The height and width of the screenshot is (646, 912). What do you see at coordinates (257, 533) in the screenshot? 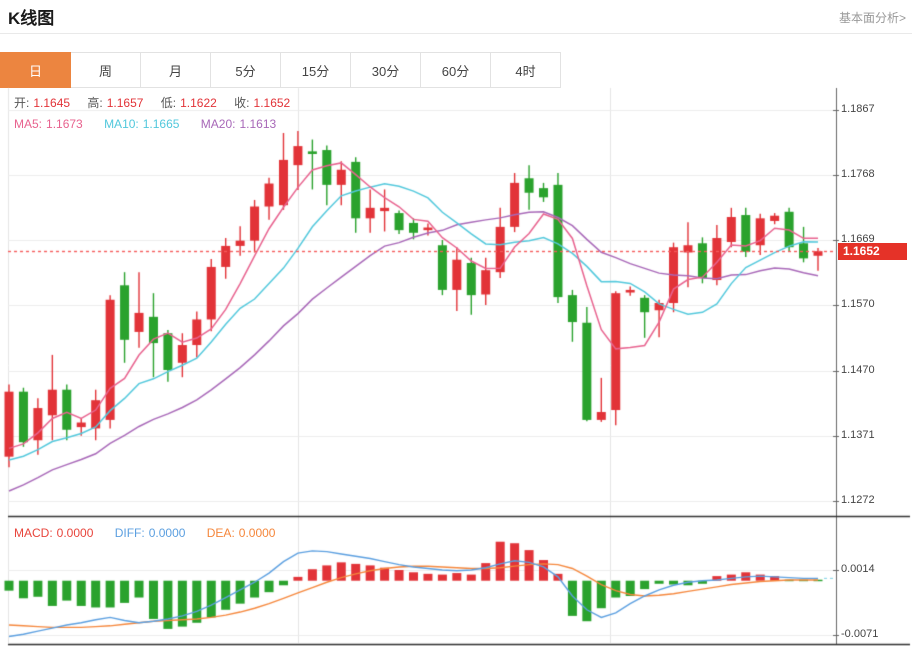
I see `dea-value: 0.0000` at bounding box center [257, 533].